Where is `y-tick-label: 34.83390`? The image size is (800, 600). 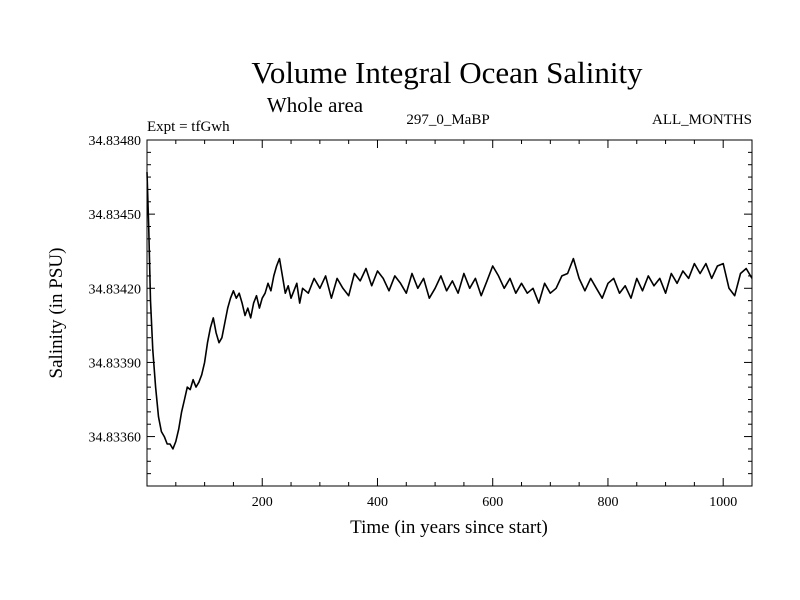 y-tick-label: 34.83390 is located at coordinates (115, 363).